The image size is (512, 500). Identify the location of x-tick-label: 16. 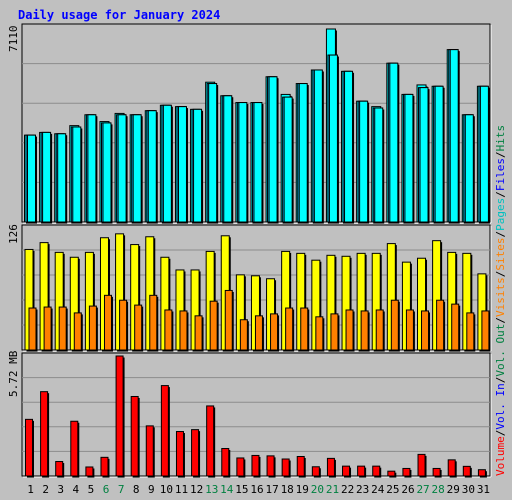
(256, 489).